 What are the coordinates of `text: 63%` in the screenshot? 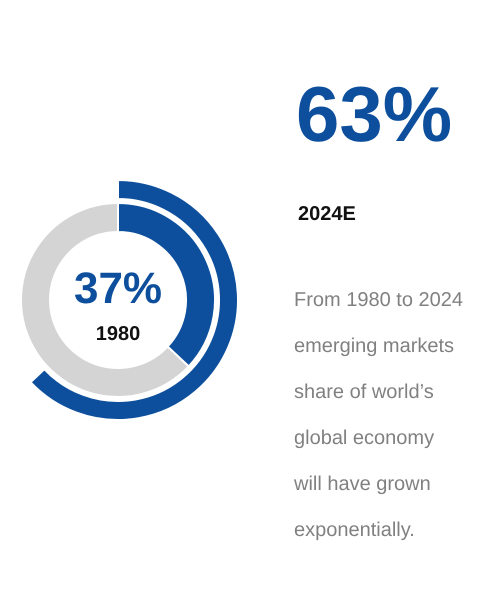 It's located at (374, 114).